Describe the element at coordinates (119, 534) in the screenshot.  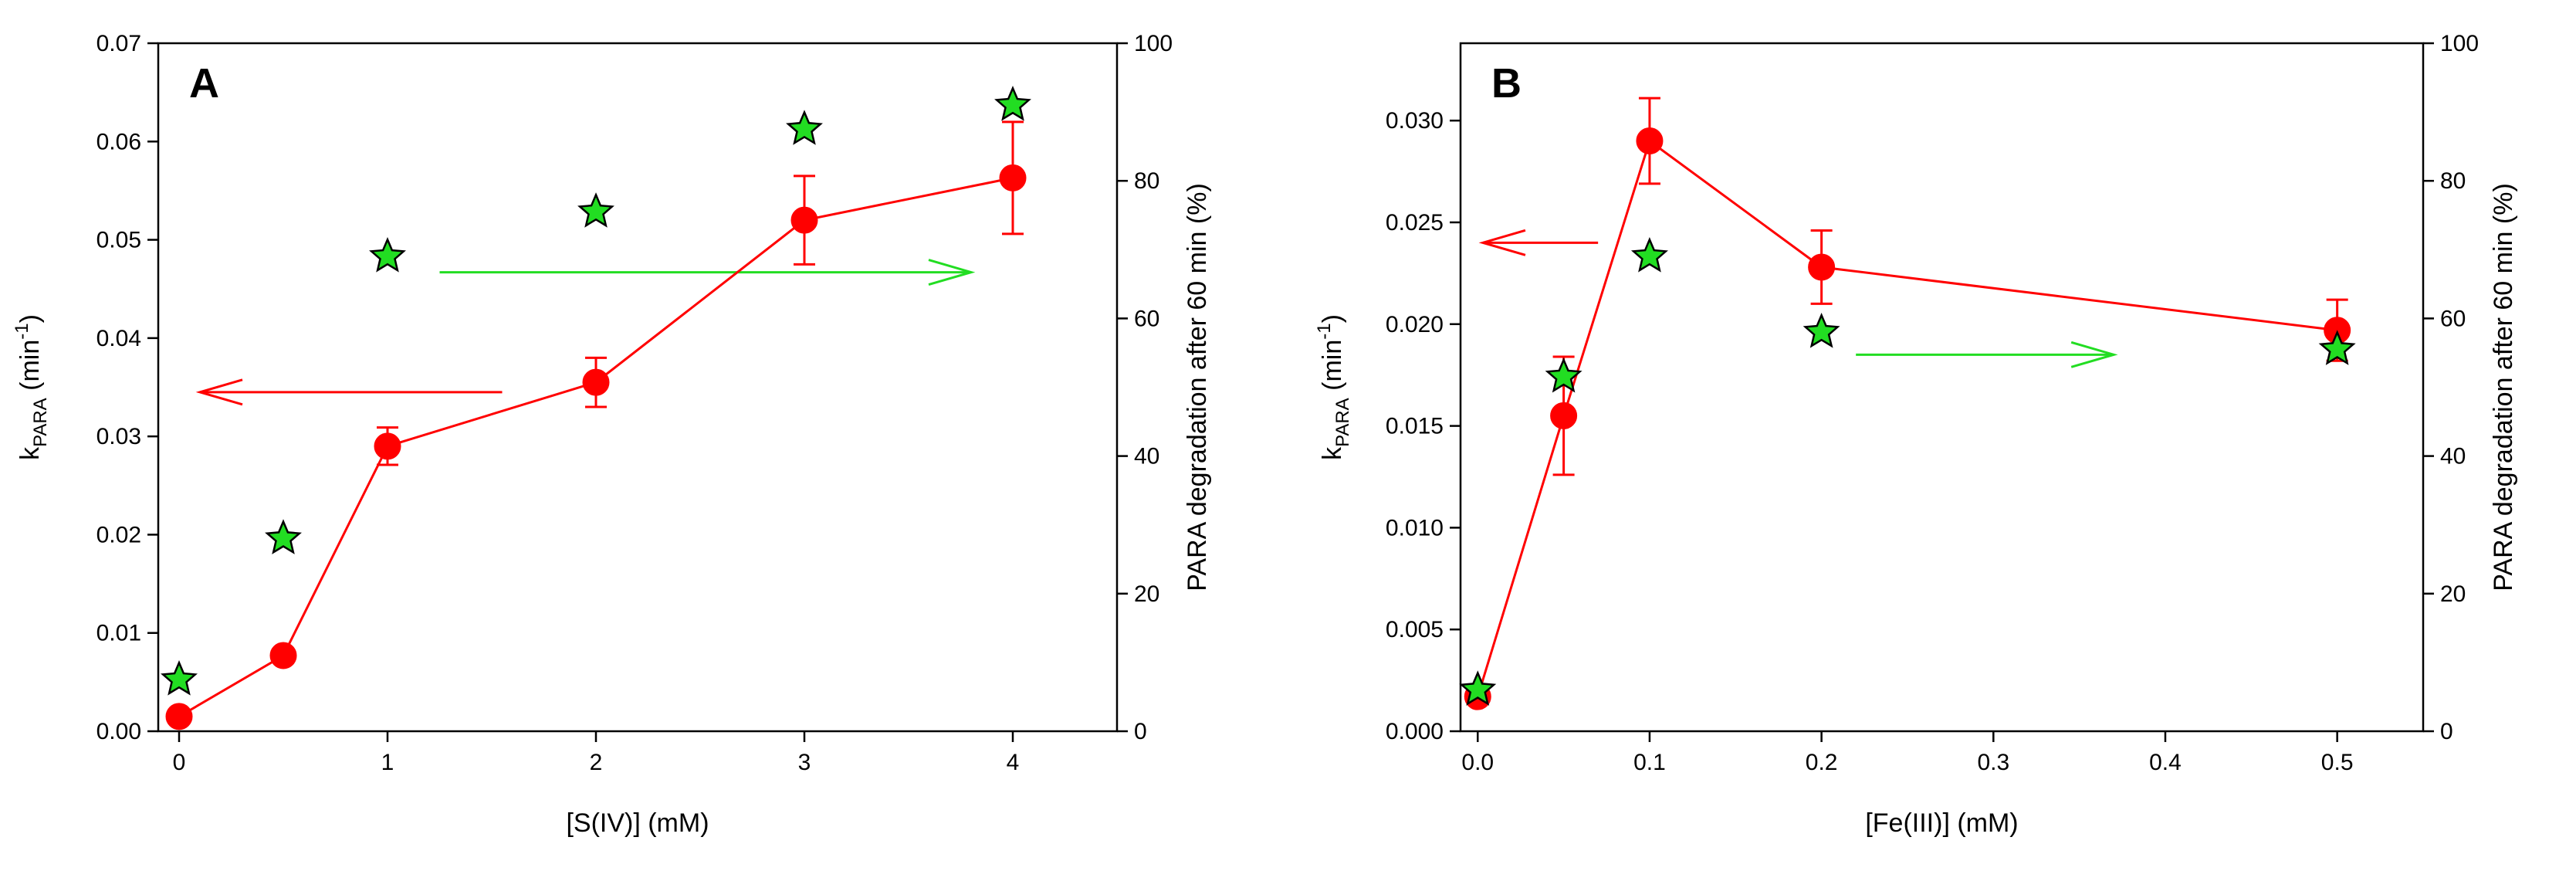
I see `y-left-tick-label: 0.02` at that location.